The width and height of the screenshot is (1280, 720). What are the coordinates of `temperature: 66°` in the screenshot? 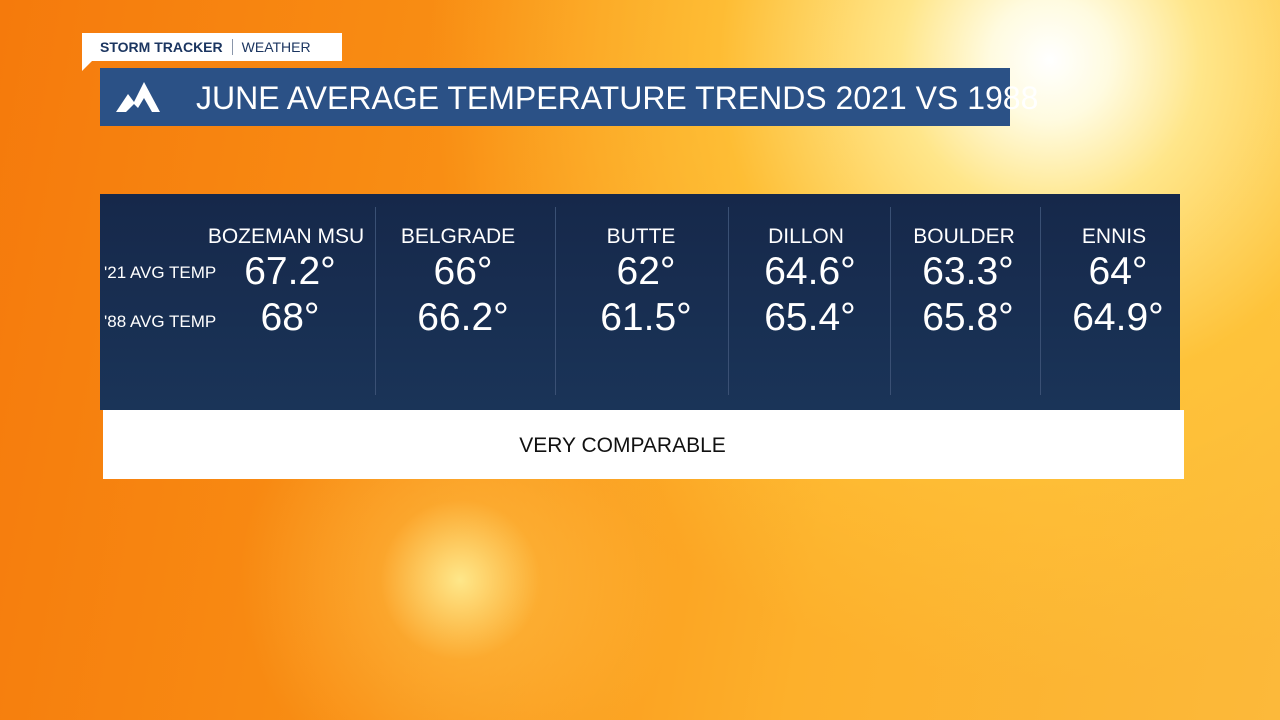 It's located at (463, 271).